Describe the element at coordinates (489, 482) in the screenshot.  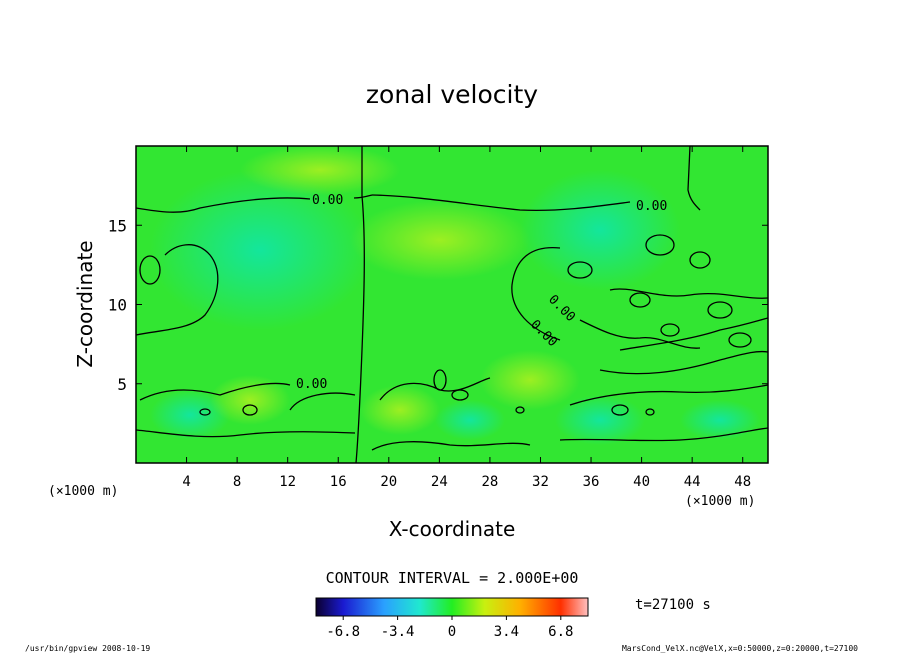
I see `x-tick-label: 28` at that location.